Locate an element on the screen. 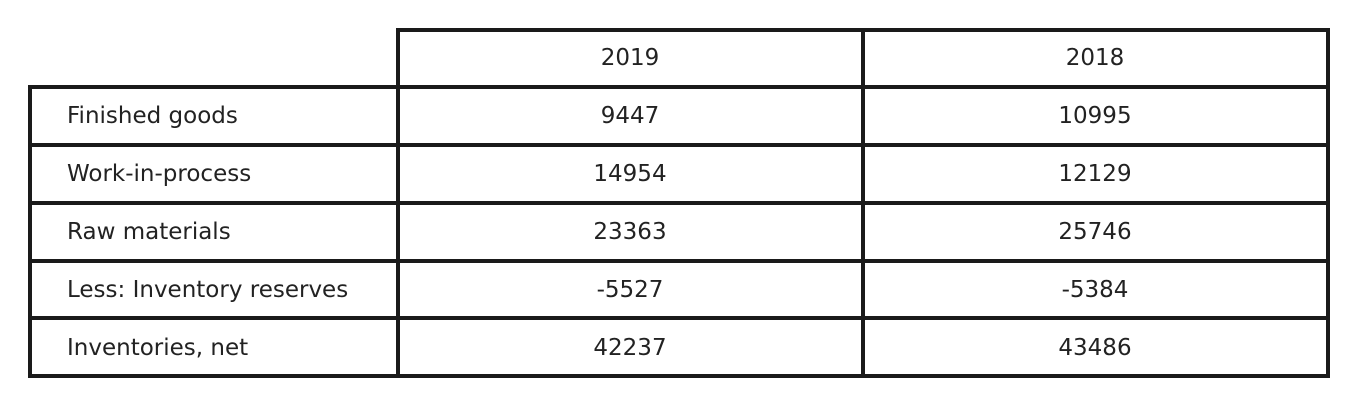 The height and width of the screenshot is (406, 1357). cell-raw-materials-2019: 23363 is located at coordinates (629, 232).